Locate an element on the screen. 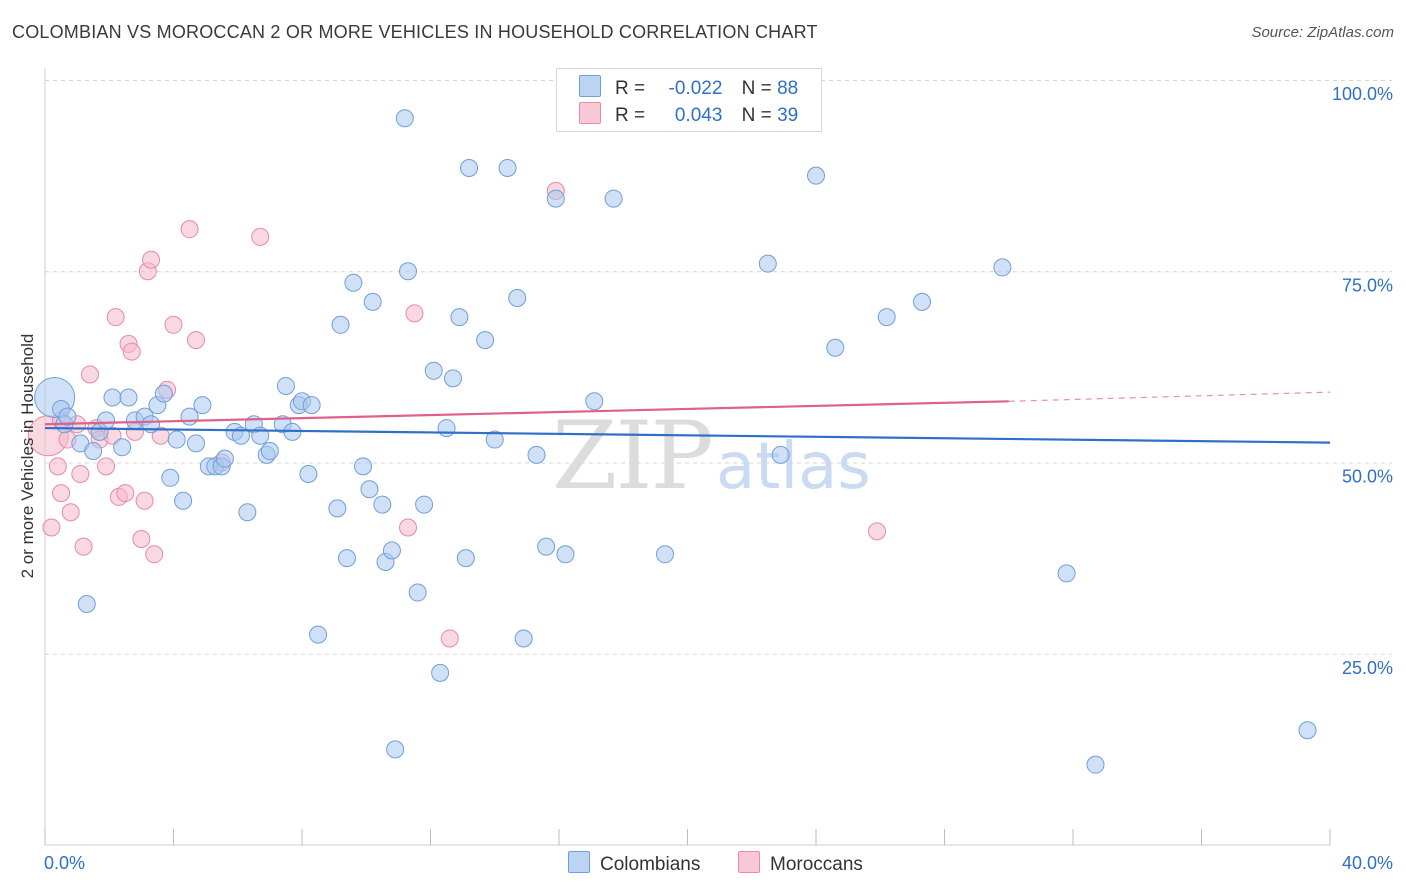 Image resolution: width=1406 pixels, height=892 pixels. y-tick-label: 50.0% is located at coordinates (1367, 477).